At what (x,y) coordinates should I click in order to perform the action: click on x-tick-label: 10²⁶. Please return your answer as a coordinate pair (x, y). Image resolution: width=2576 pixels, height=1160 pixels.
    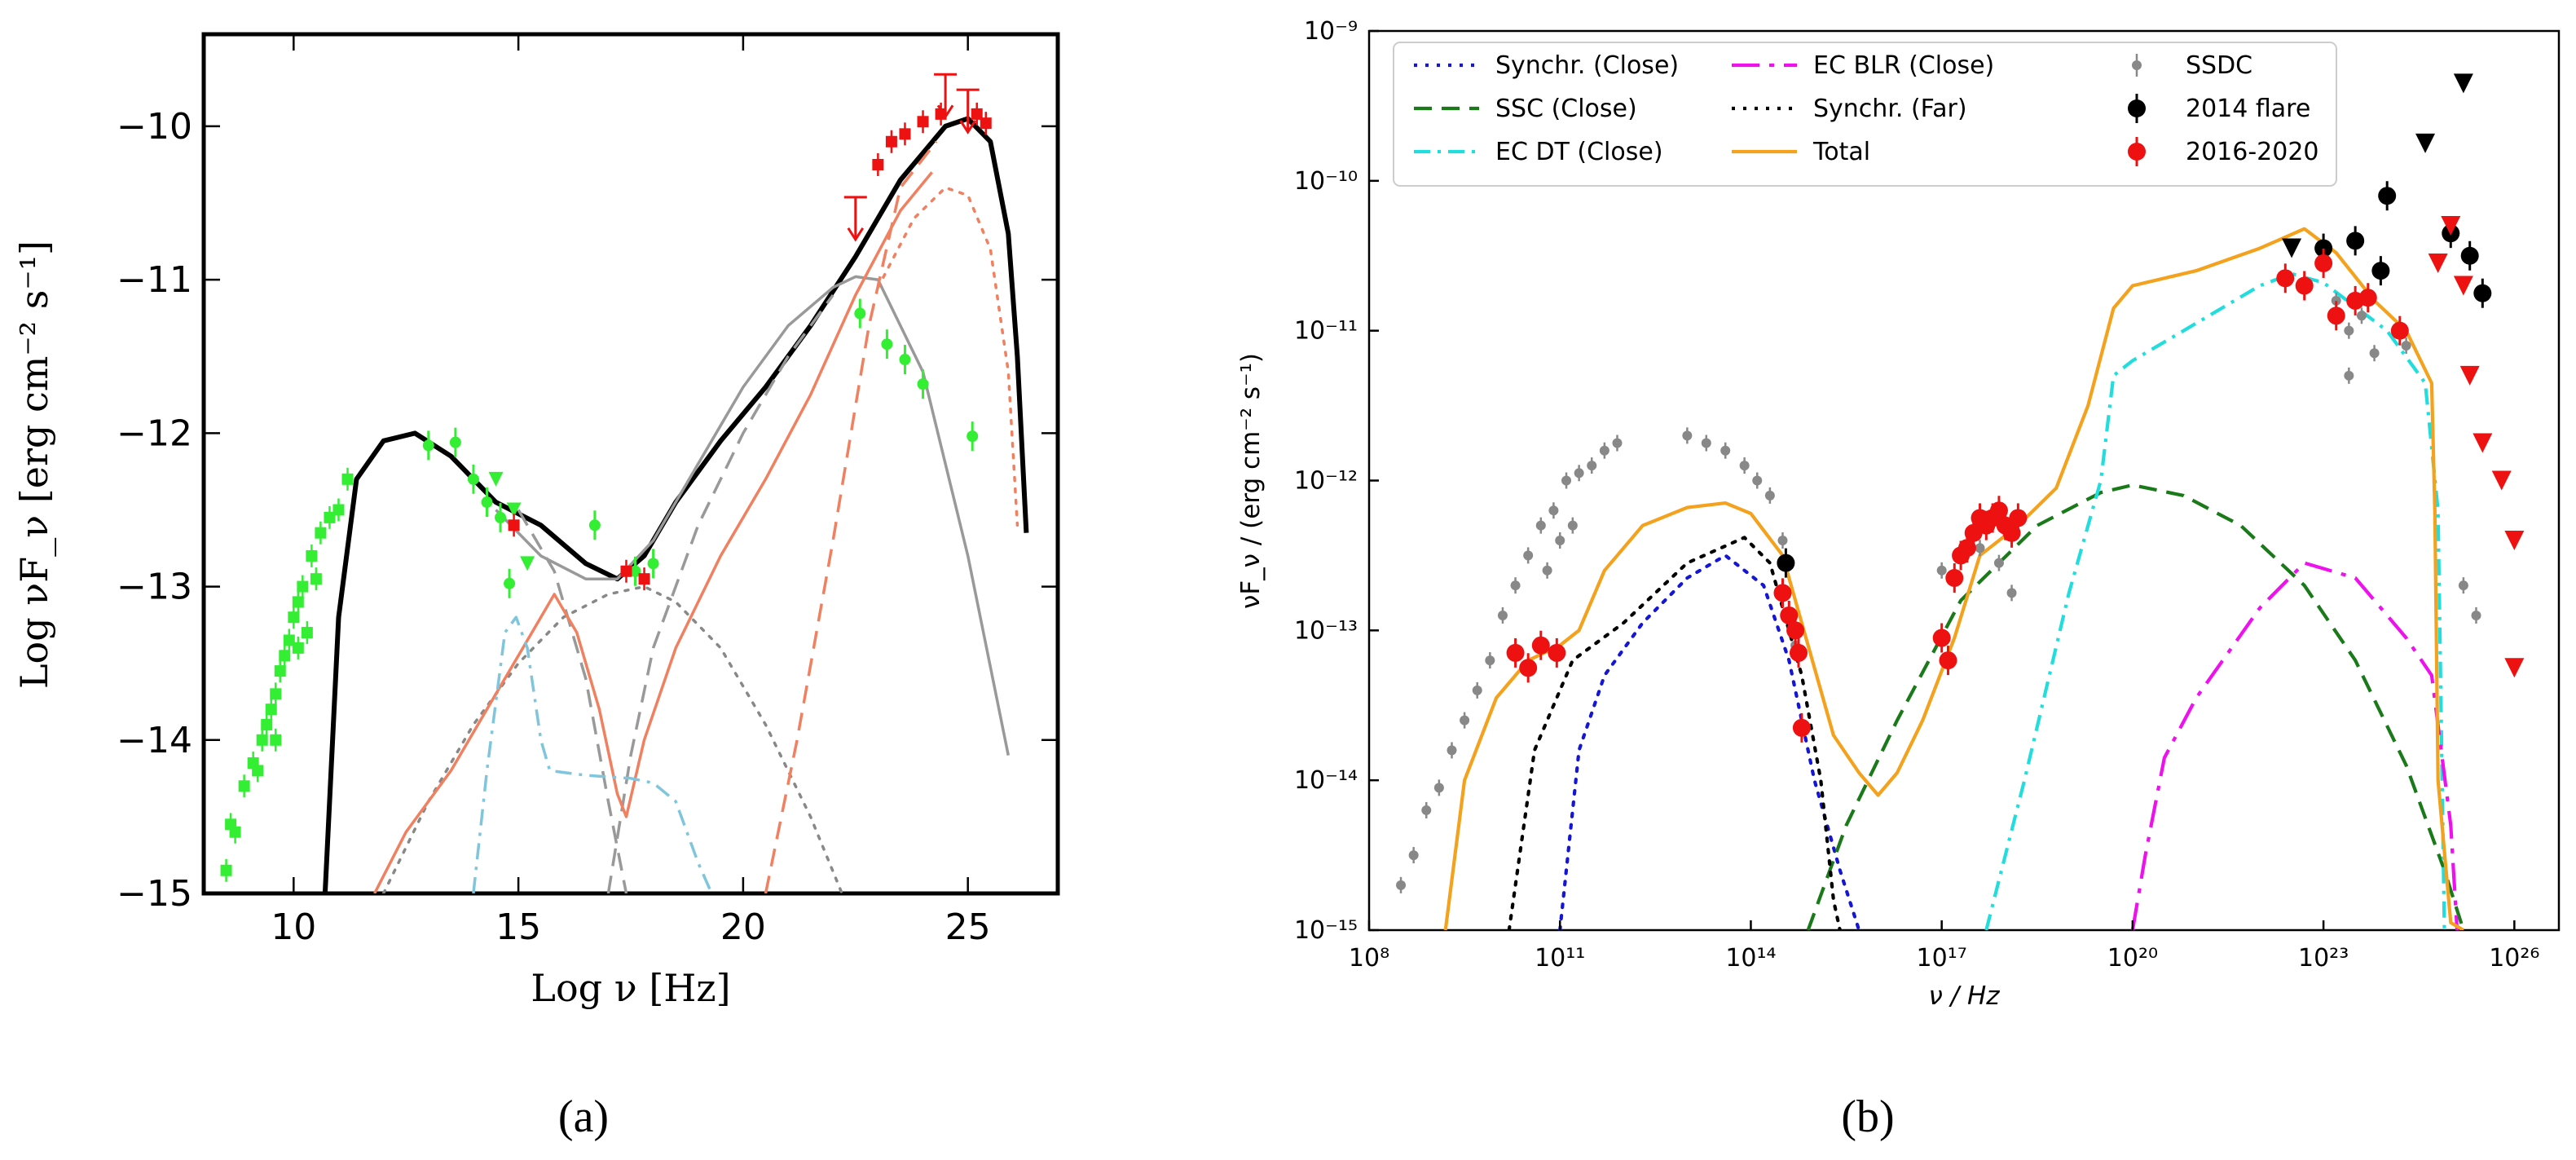
    Looking at the image, I should click on (2514, 959).